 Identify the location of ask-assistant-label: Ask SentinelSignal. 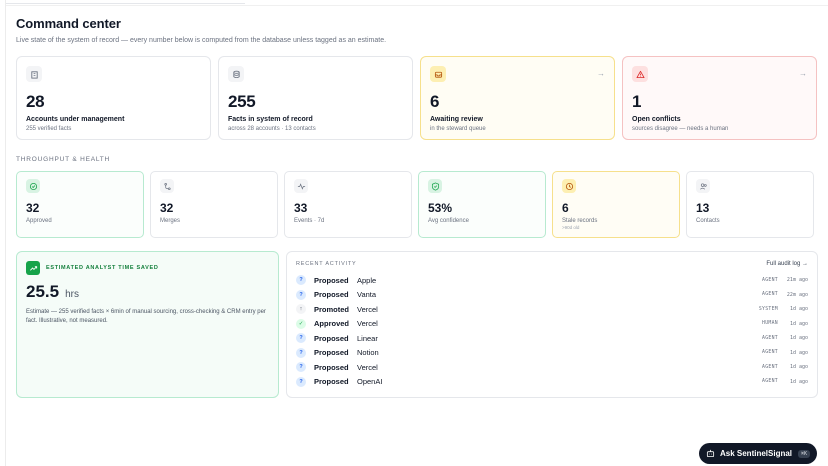
(756, 453).